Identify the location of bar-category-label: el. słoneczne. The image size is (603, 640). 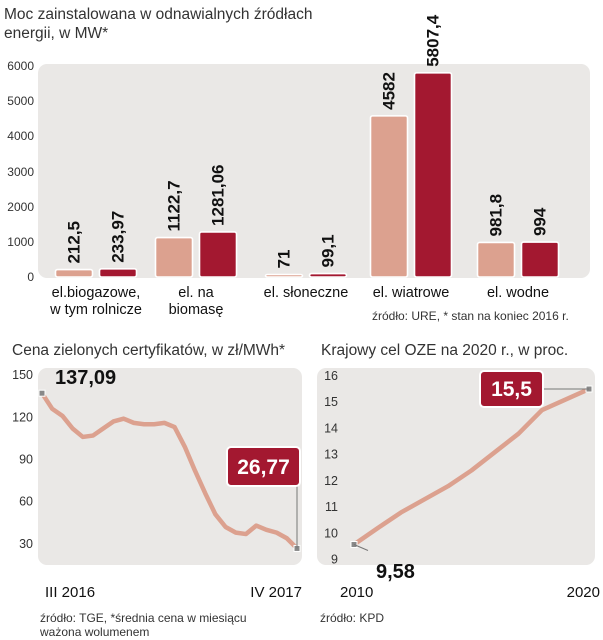
(306, 293).